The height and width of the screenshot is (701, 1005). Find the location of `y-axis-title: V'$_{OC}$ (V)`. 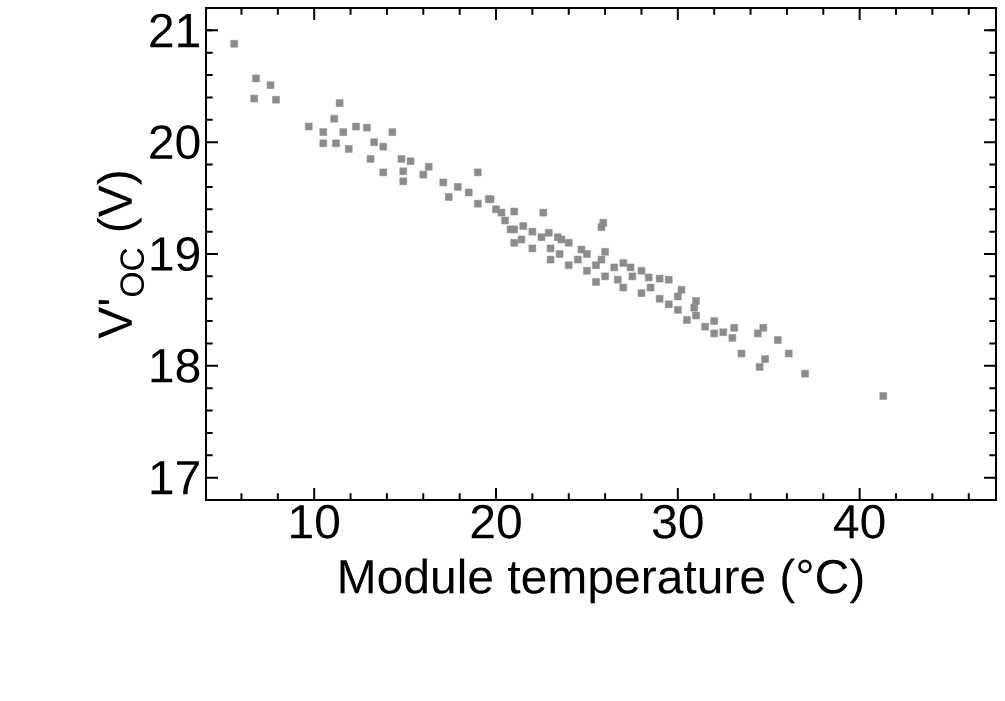

y-axis-title: V'$_{OC}$ (V) is located at coordinates (120, 255).